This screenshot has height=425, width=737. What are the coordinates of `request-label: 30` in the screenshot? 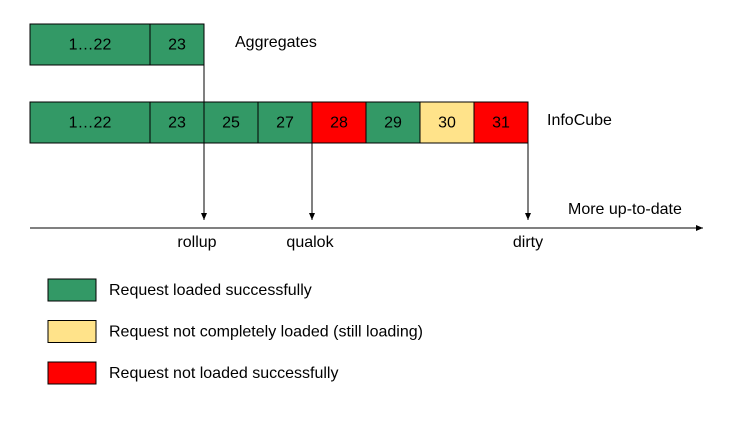 It's located at (447, 123).